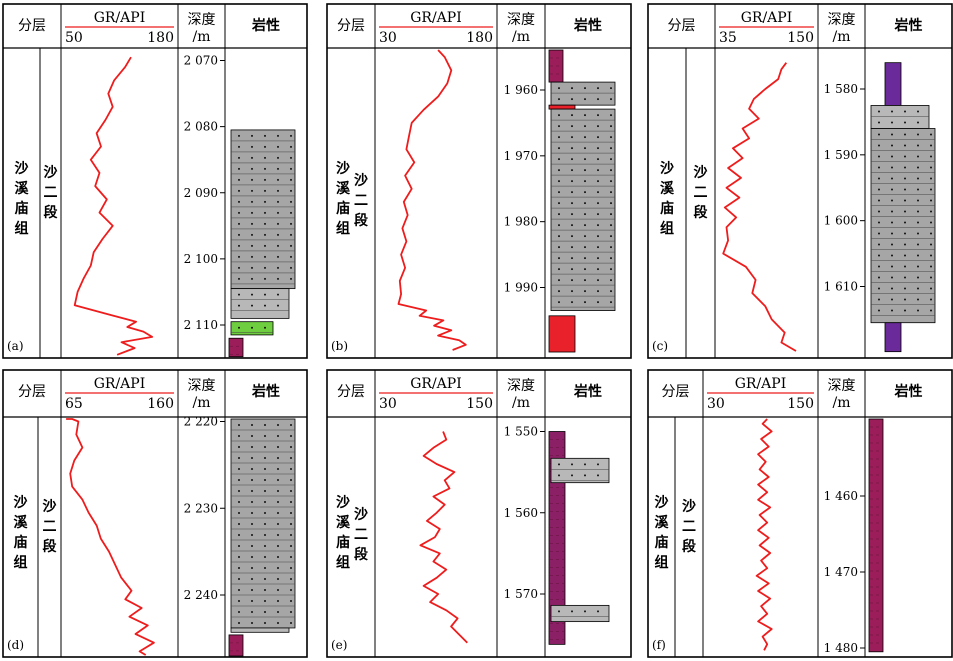  Describe the element at coordinates (728, 38) in the screenshot. I see `gr-min-label: 35` at that location.